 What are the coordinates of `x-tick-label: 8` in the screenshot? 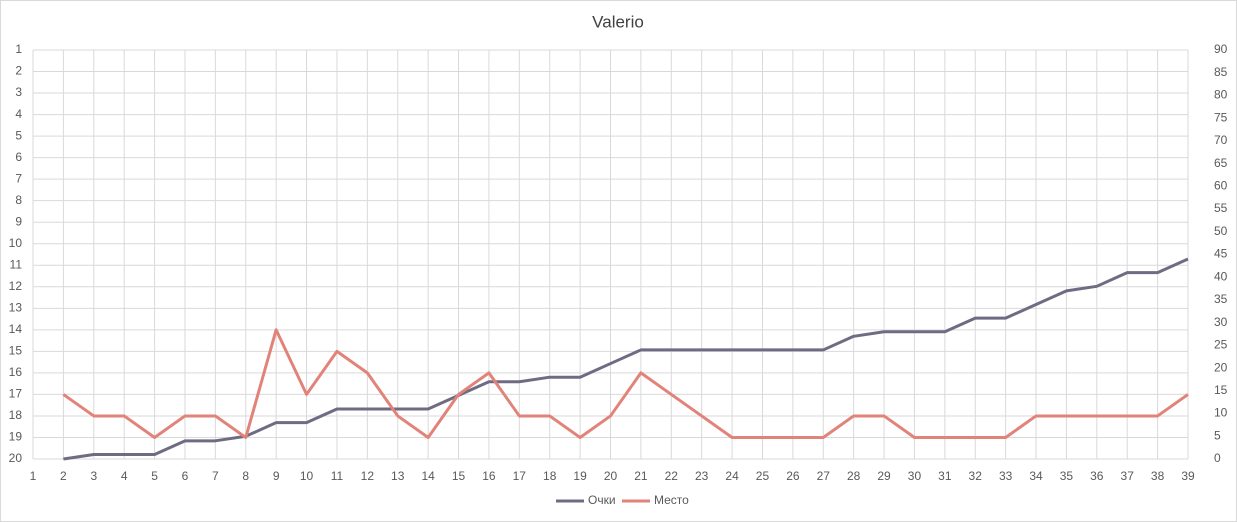 It's located at (245, 476).